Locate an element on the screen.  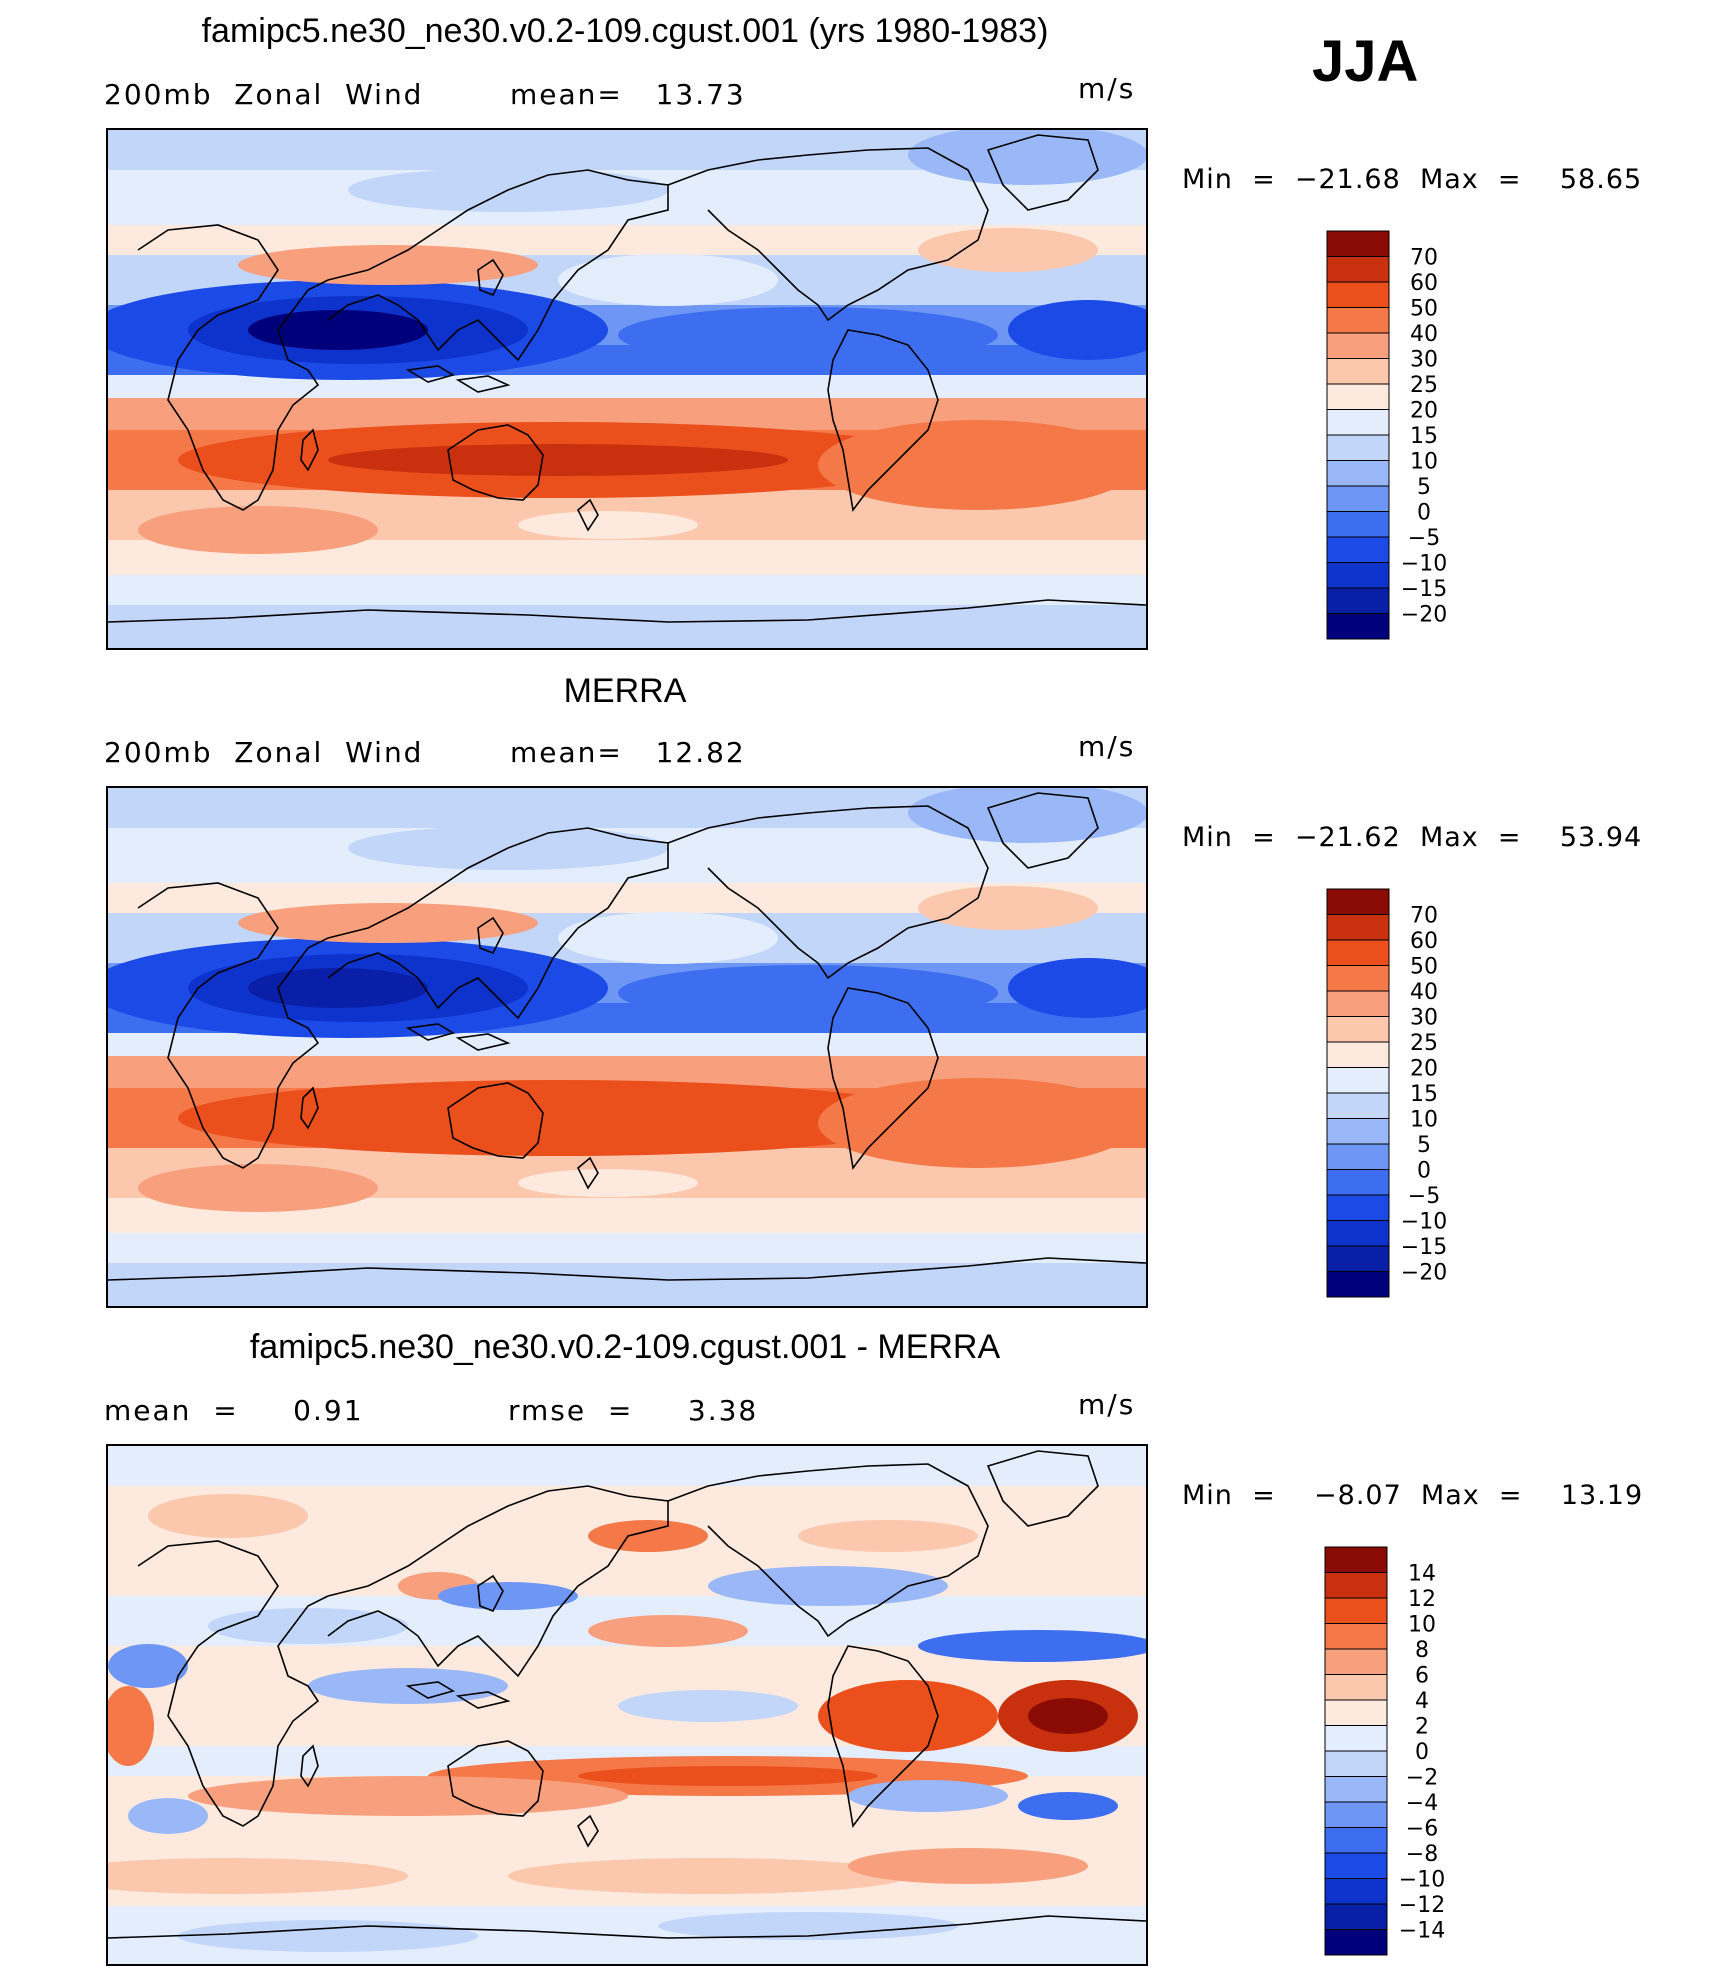
panel-1-units-label: m/s is located at coordinates (1107, 88).